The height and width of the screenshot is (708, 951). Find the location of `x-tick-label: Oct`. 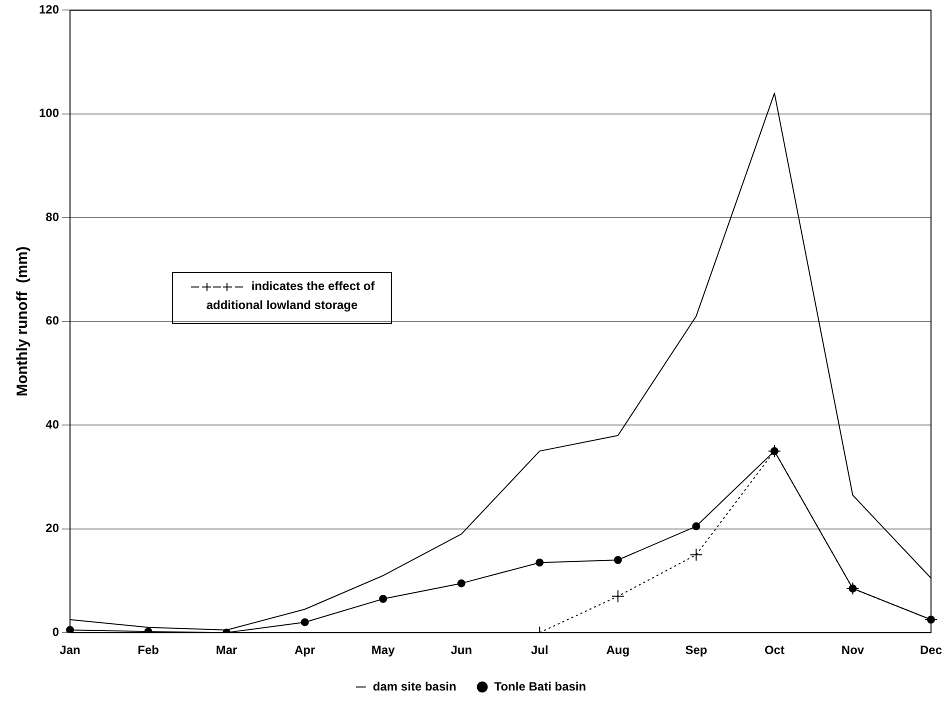

x-tick-label: Oct is located at coordinates (774, 650).